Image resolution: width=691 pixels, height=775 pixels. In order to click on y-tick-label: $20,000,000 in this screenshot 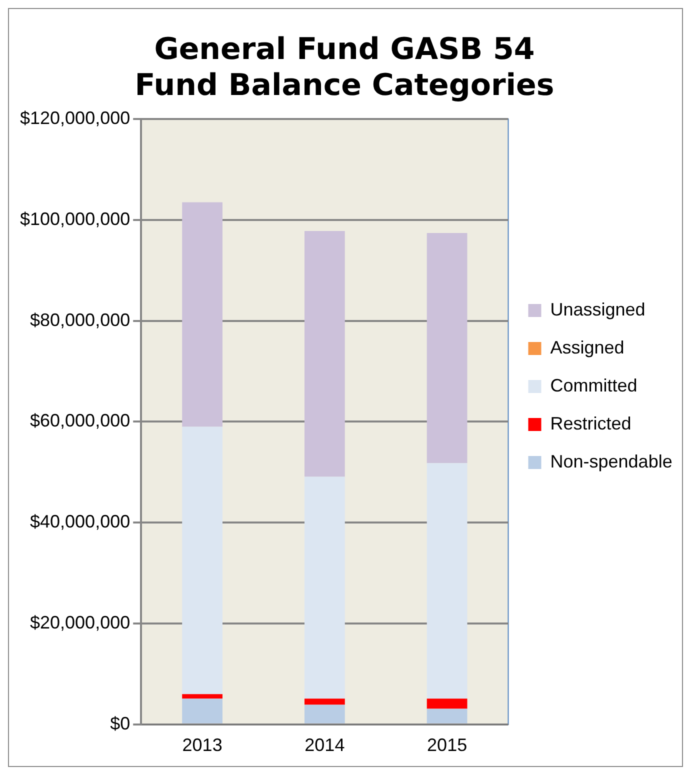, I will do `click(80, 622)`.